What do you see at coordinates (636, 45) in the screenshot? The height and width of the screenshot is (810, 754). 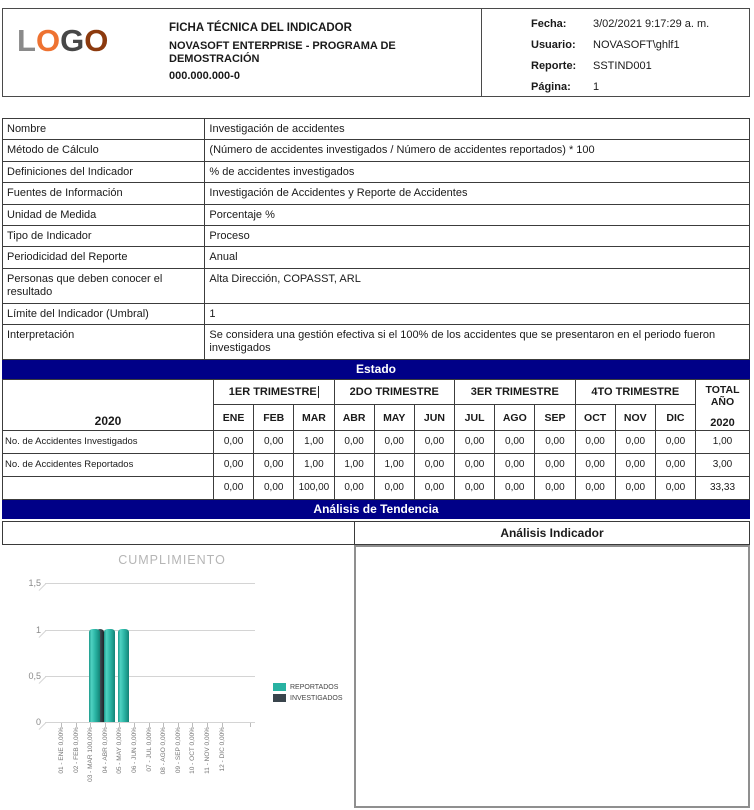 I see `meta-value-usuario: NOVASOFT\ghlf1` at bounding box center [636, 45].